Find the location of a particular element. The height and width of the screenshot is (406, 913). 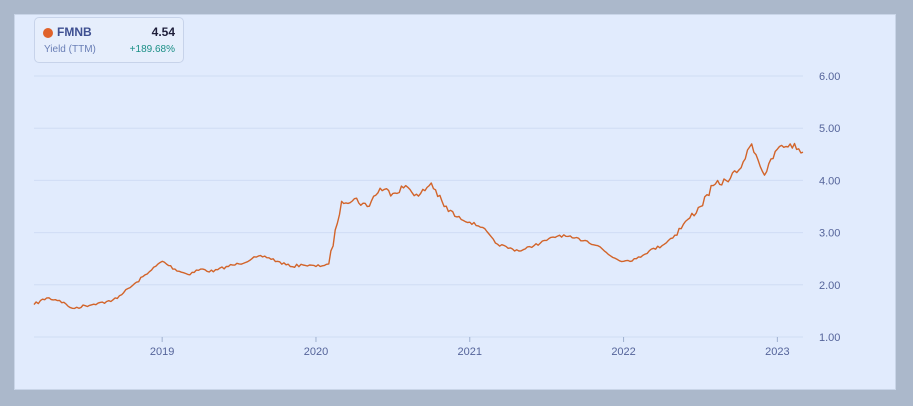

legend-ticker: FMNB is located at coordinates (74, 32).